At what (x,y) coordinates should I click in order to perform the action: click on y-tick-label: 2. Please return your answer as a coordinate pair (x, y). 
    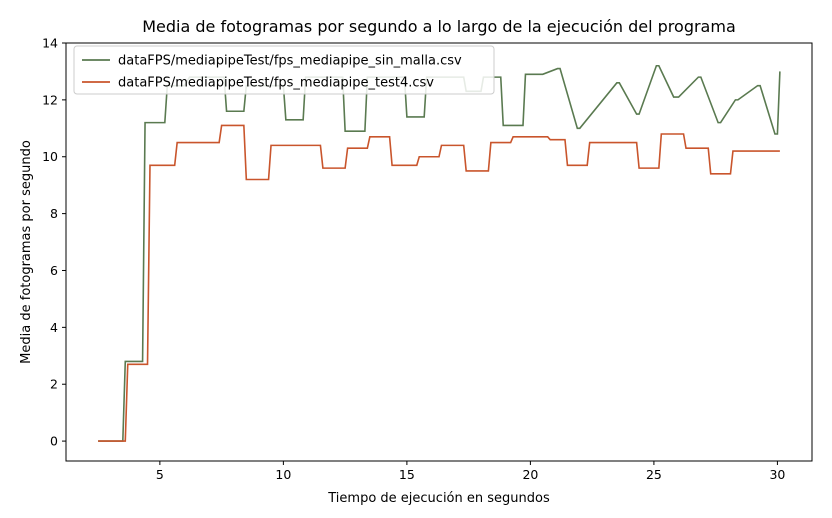
    Looking at the image, I should click on (54, 384).